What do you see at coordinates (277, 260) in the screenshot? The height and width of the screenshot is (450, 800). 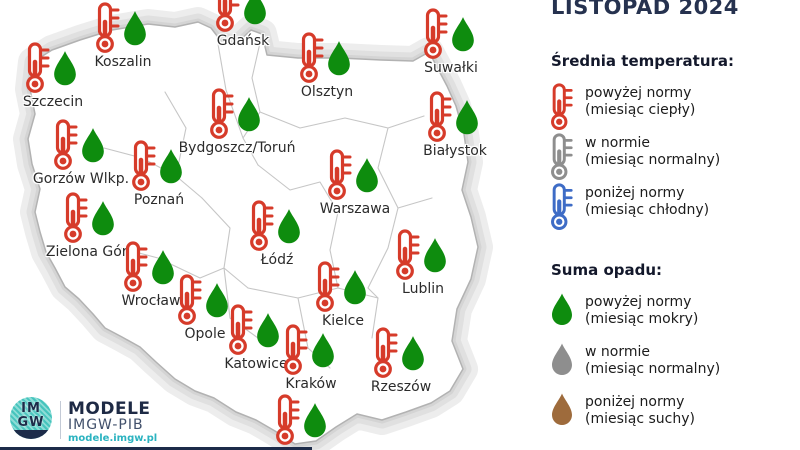 I see `marker-label: Łódź` at bounding box center [277, 260].